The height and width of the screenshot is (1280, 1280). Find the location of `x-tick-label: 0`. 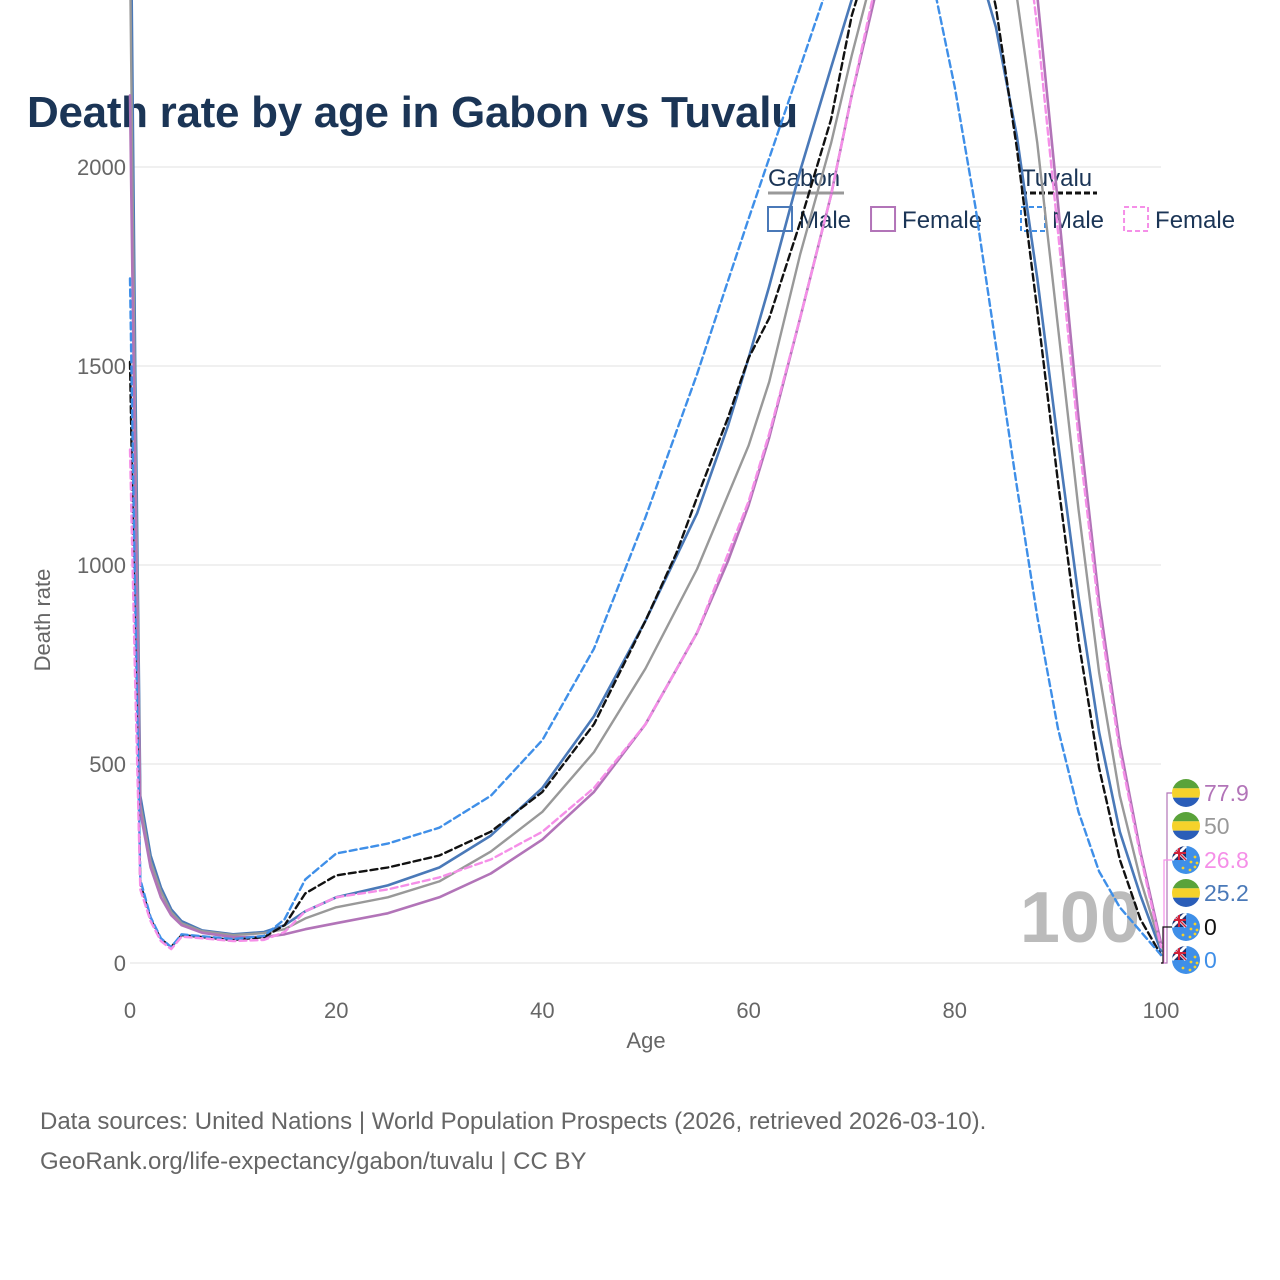

x-tick-label: 0 is located at coordinates (130, 1010).